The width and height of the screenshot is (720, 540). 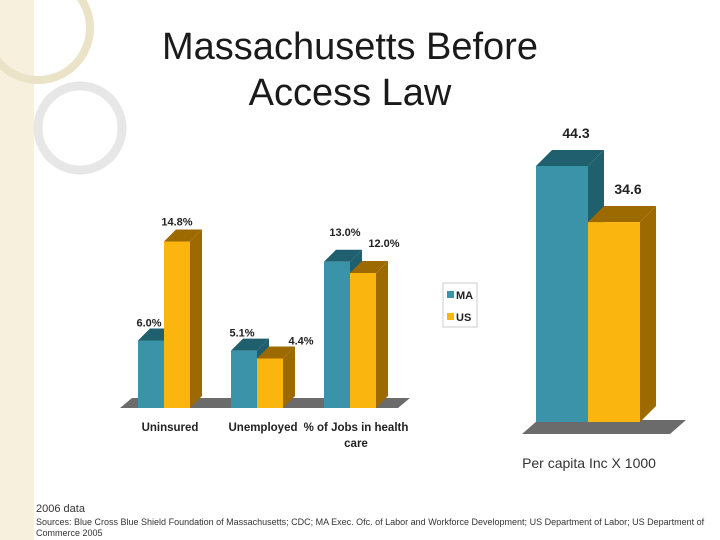 I want to click on data-label-us-1: 4.4%, so click(x=300, y=342).